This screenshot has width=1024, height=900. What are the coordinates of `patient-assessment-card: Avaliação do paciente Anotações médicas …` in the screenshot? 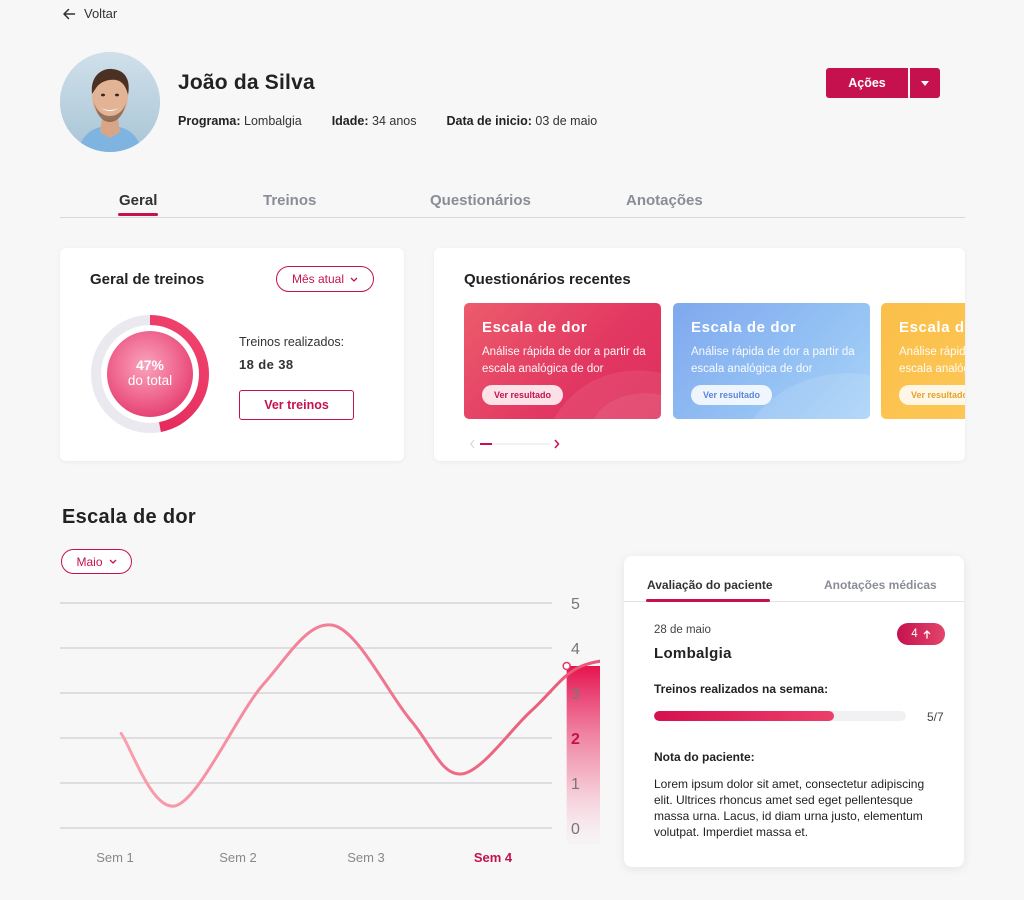 It's located at (794, 711).